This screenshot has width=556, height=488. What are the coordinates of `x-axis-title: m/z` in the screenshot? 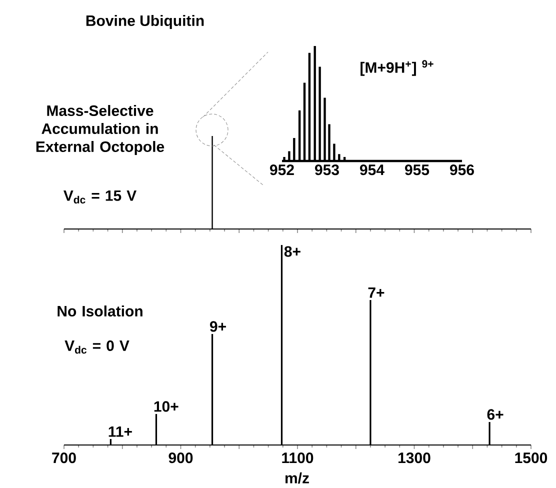 It's located at (297, 478).